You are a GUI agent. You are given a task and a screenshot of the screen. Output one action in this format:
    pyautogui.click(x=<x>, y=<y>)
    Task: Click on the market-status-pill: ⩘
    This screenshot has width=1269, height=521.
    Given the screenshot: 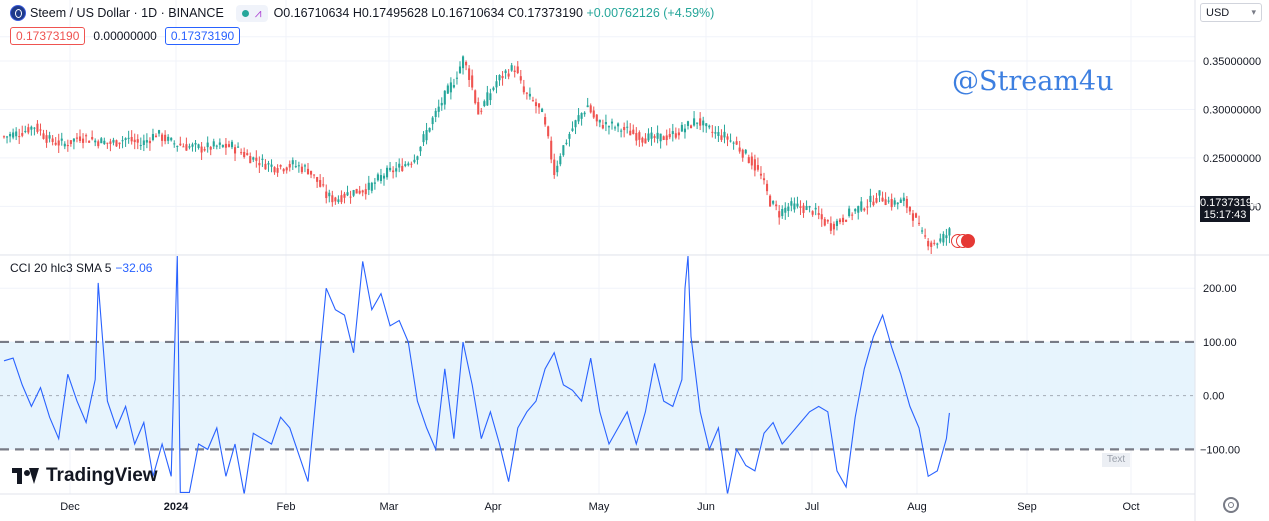 What is the action you would take?
    pyautogui.click(x=251, y=13)
    